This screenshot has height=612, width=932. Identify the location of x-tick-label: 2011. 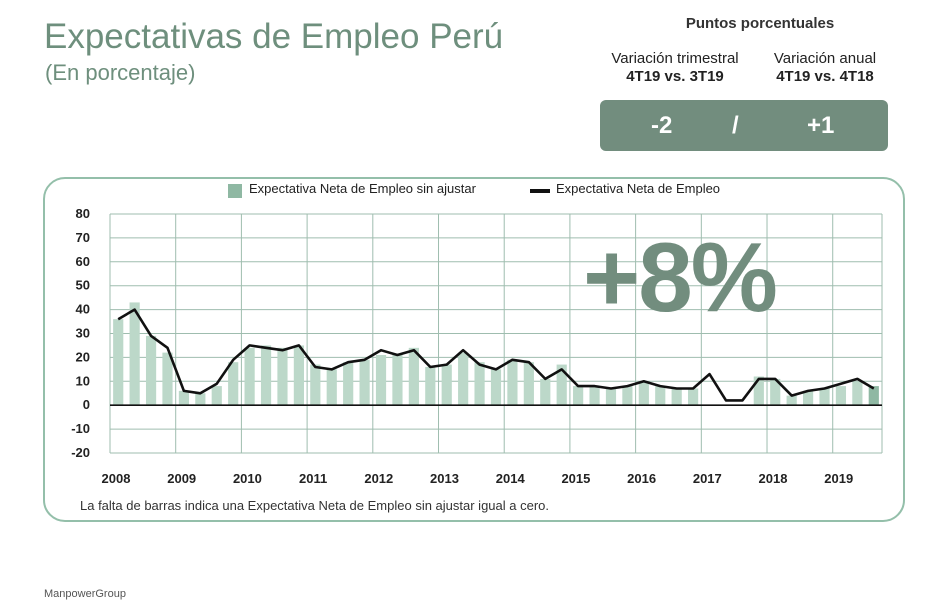
(313, 478).